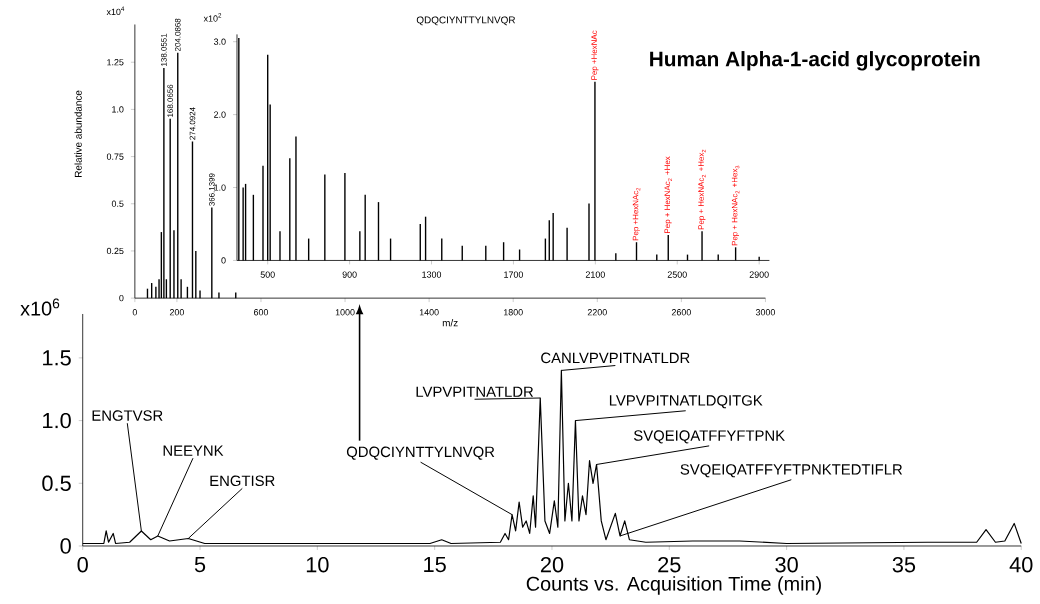  What do you see at coordinates (786, 565) in the screenshot?
I see `x-tick-label: 30` at bounding box center [786, 565].